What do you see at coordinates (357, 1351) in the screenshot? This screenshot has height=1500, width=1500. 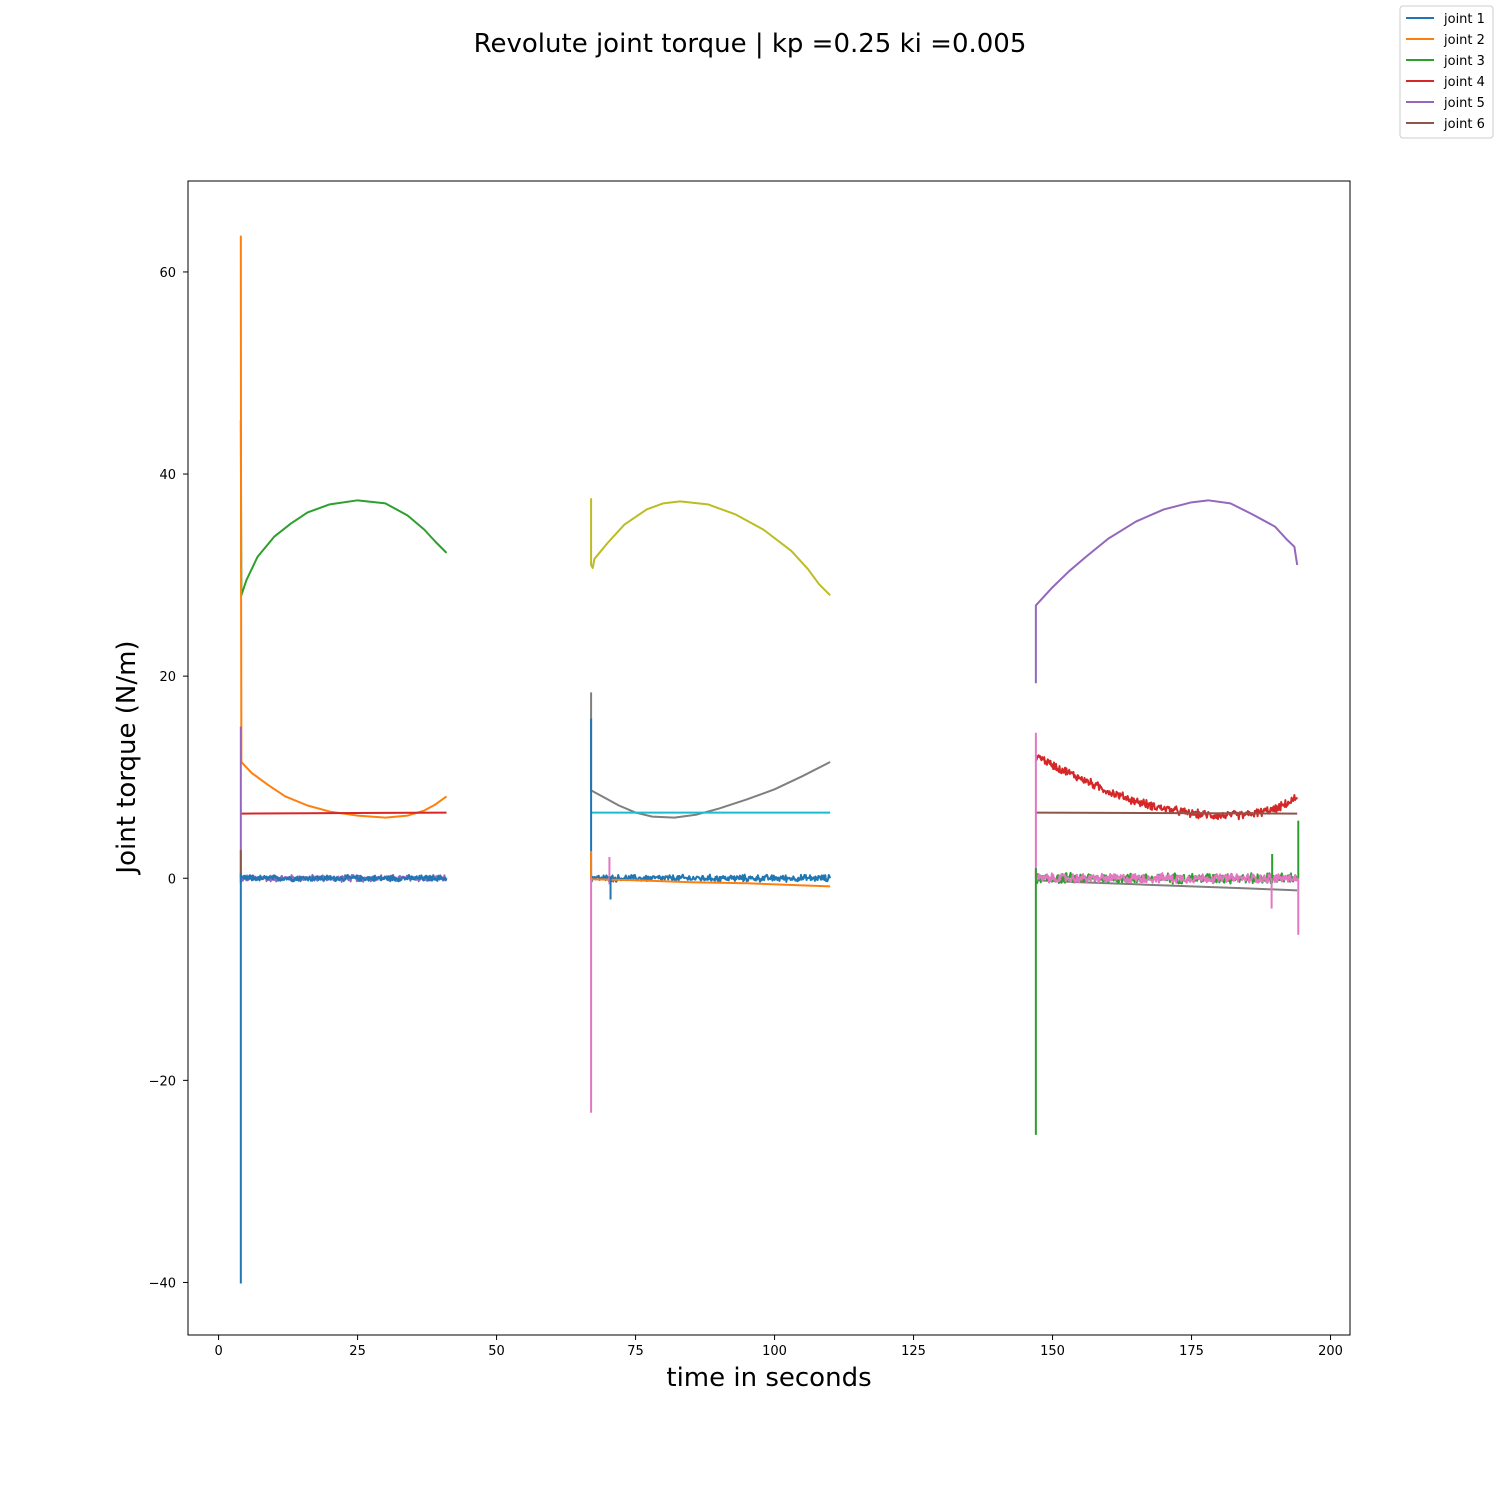 I see `x-tick-label: 25` at bounding box center [357, 1351].